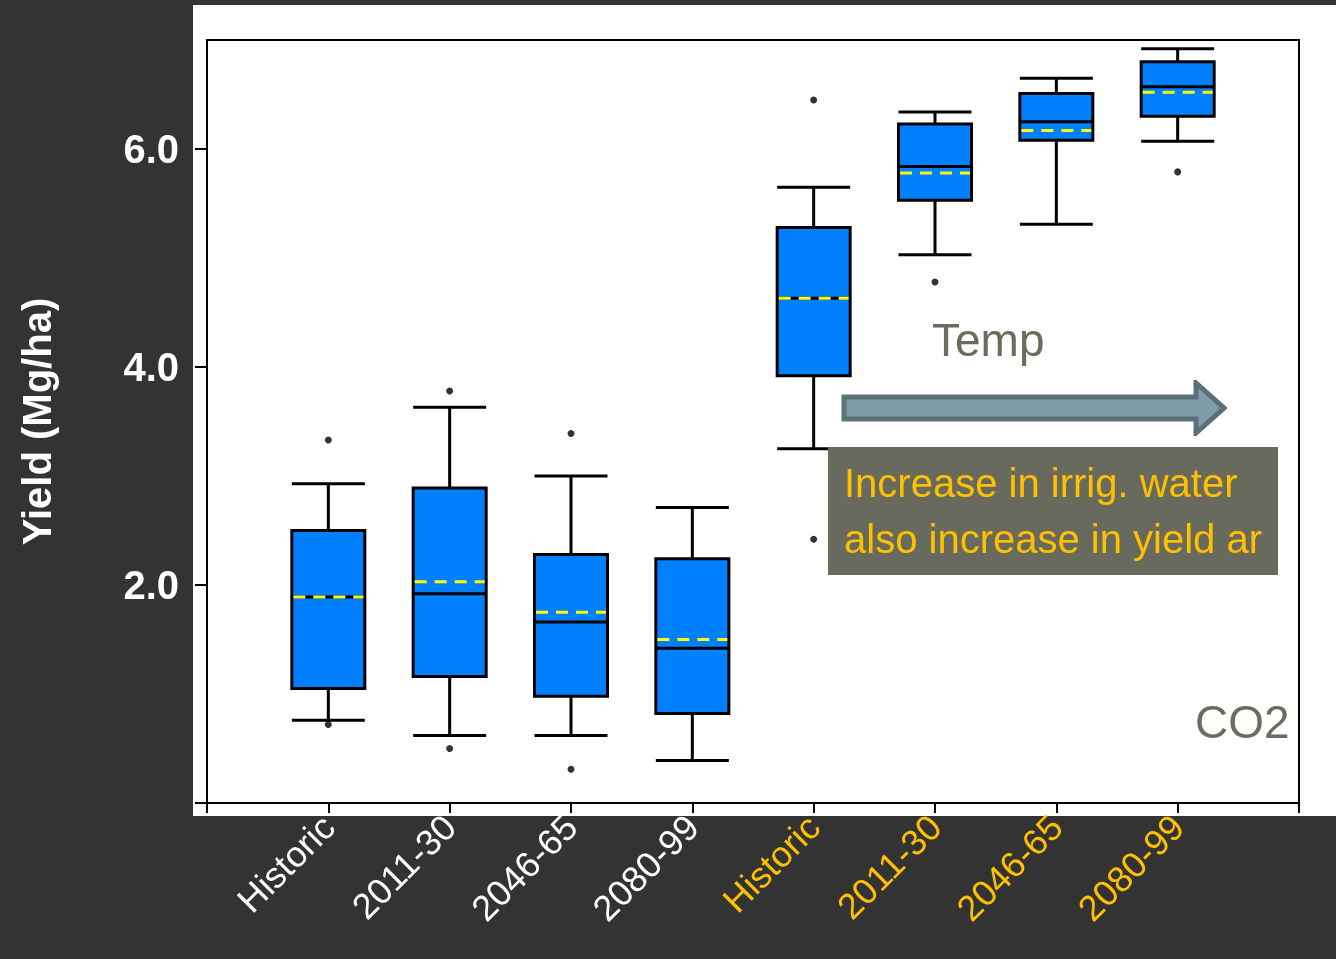  What do you see at coordinates (37, 421) in the screenshot?
I see `y-axis-title: Yield (Mg/ha)` at bounding box center [37, 421].